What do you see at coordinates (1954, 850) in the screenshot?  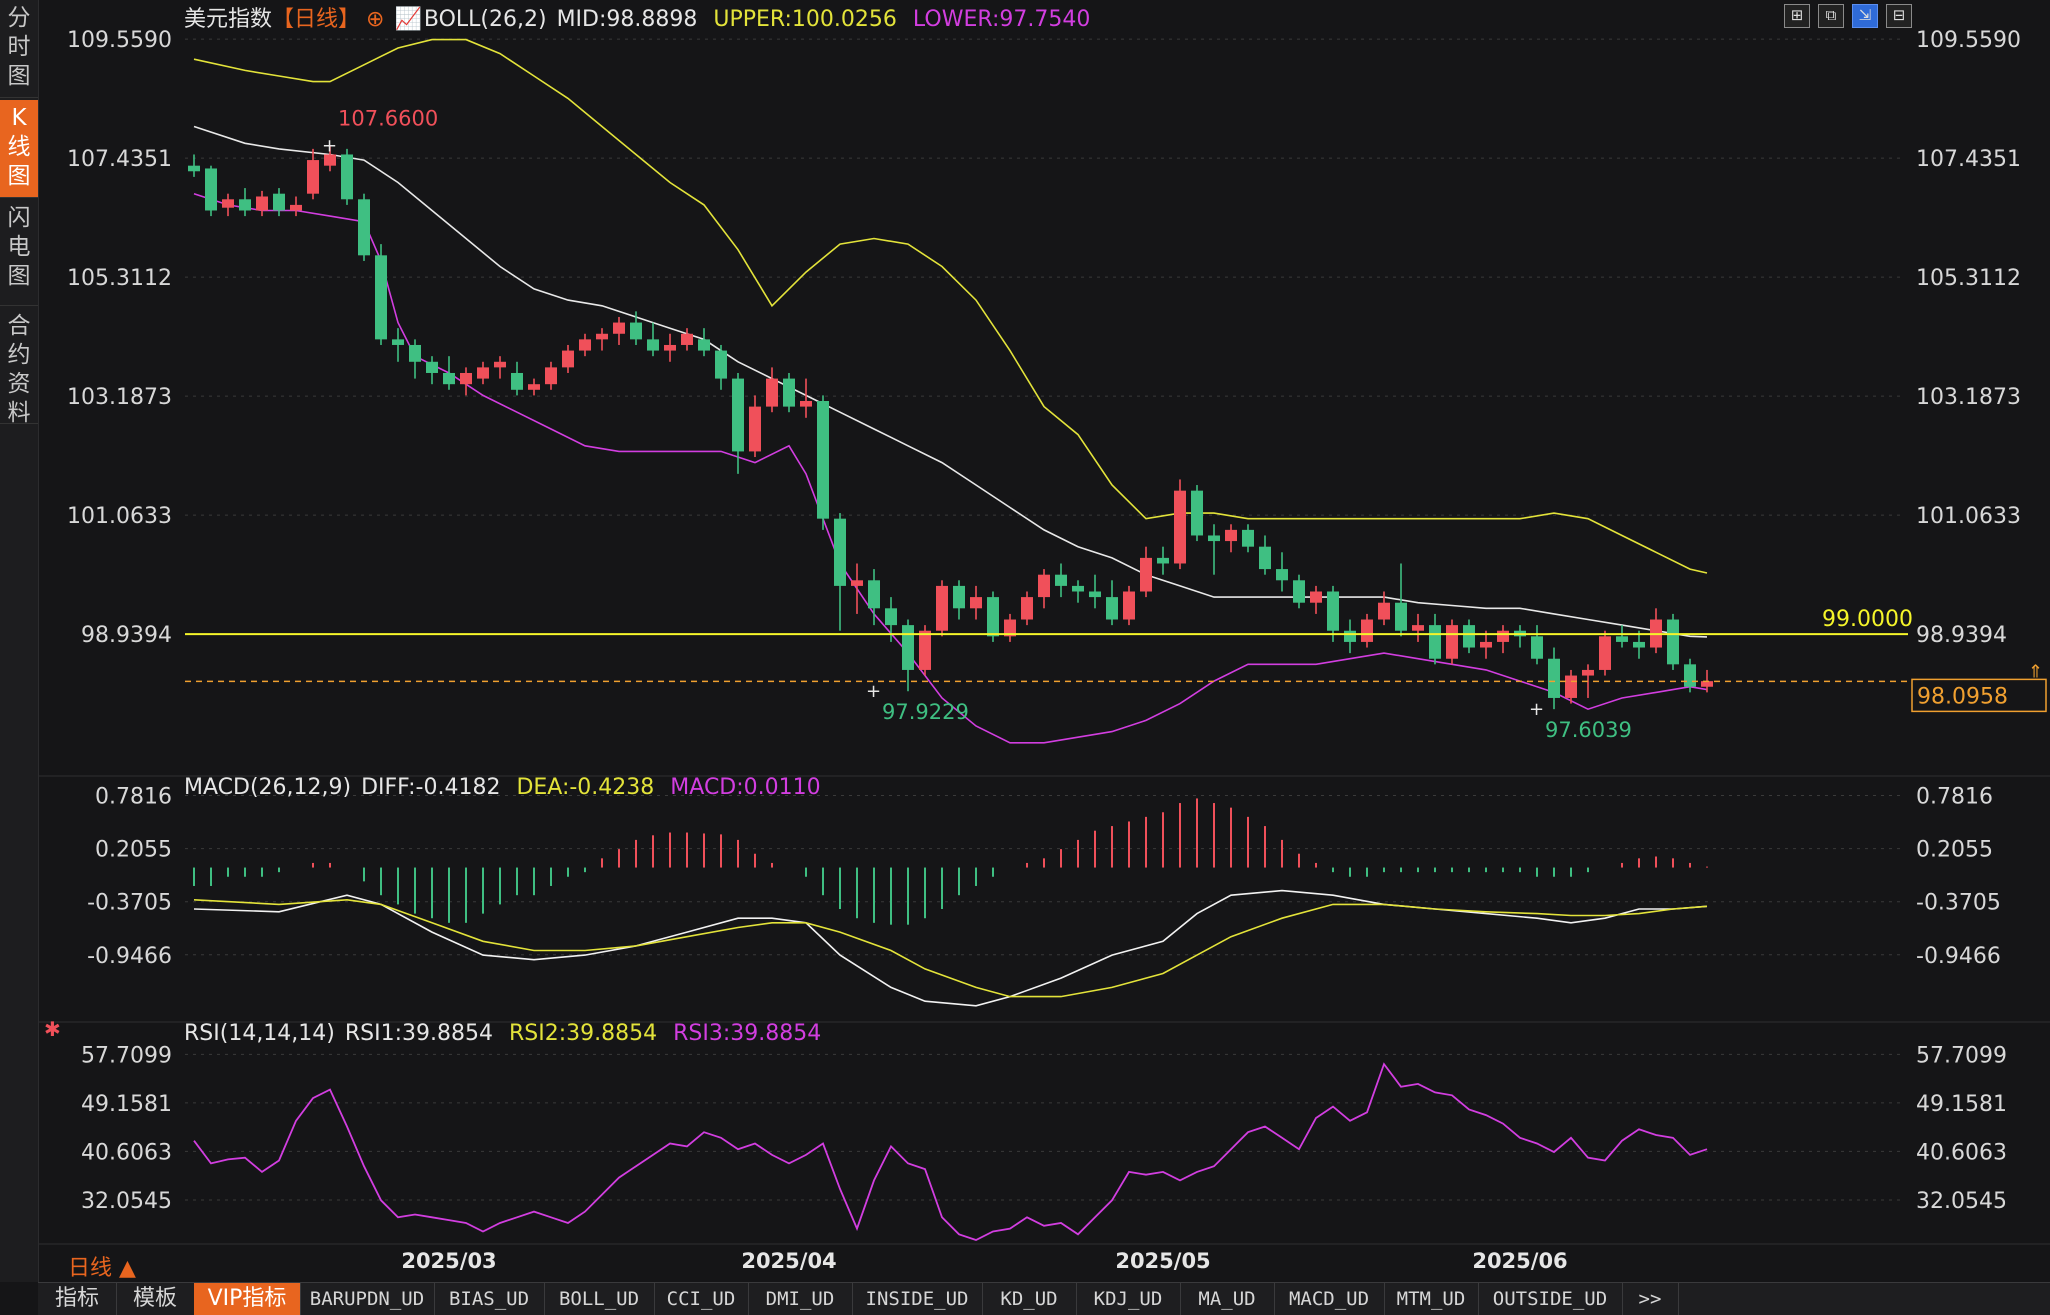 I see `y-tick-right: 0.2055` at bounding box center [1954, 850].